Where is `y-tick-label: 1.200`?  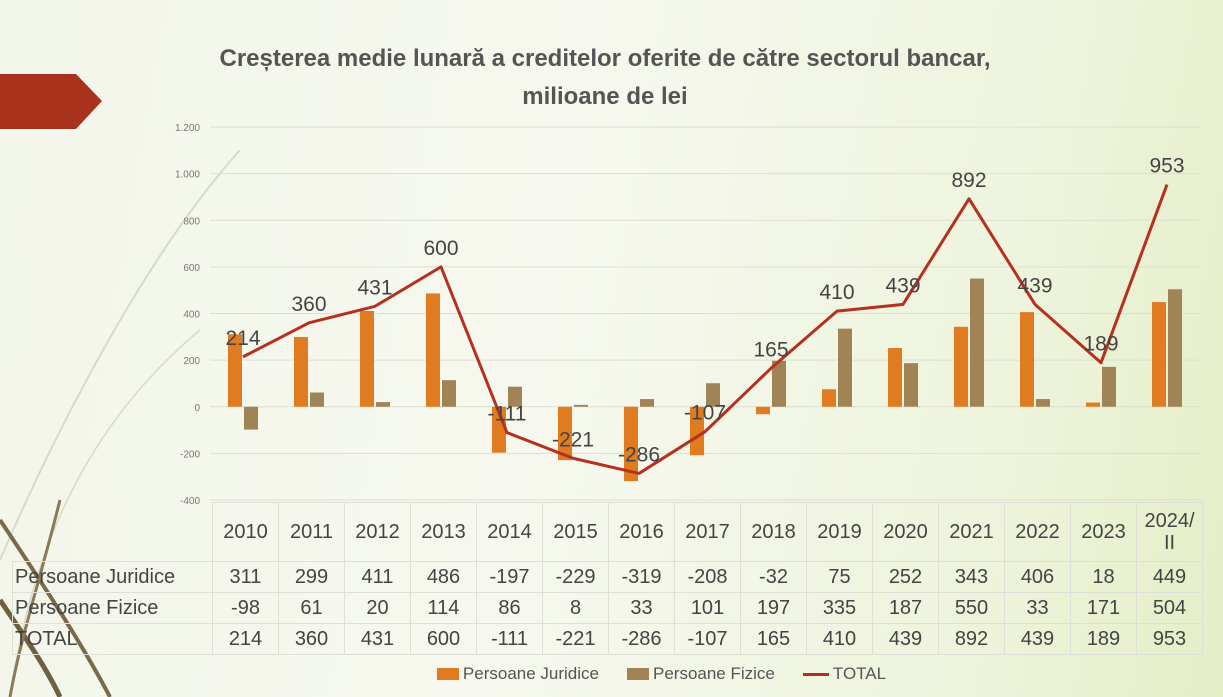 y-tick-label: 1.200 is located at coordinates (187, 128).